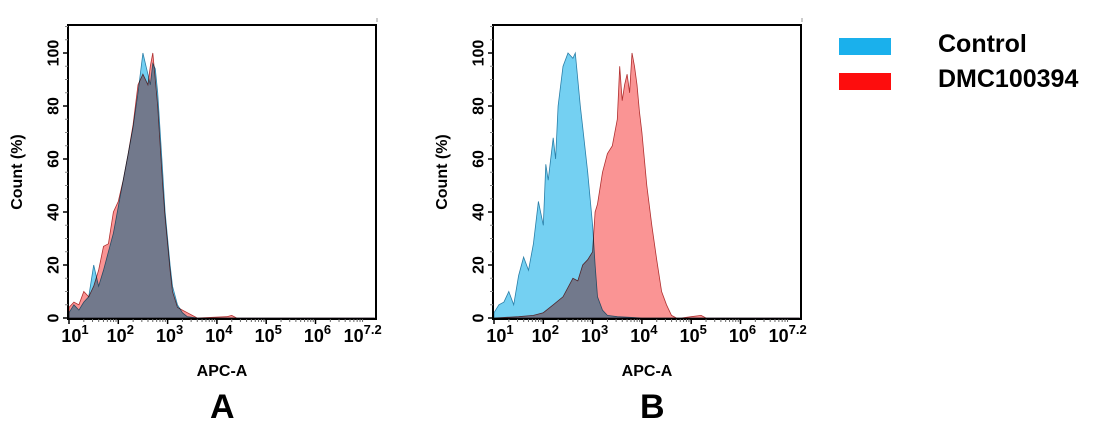  What do you see at coordinates (222, 407) in the screenshot?
I see `panel-label-a: A` at bounding box center [222, 407].